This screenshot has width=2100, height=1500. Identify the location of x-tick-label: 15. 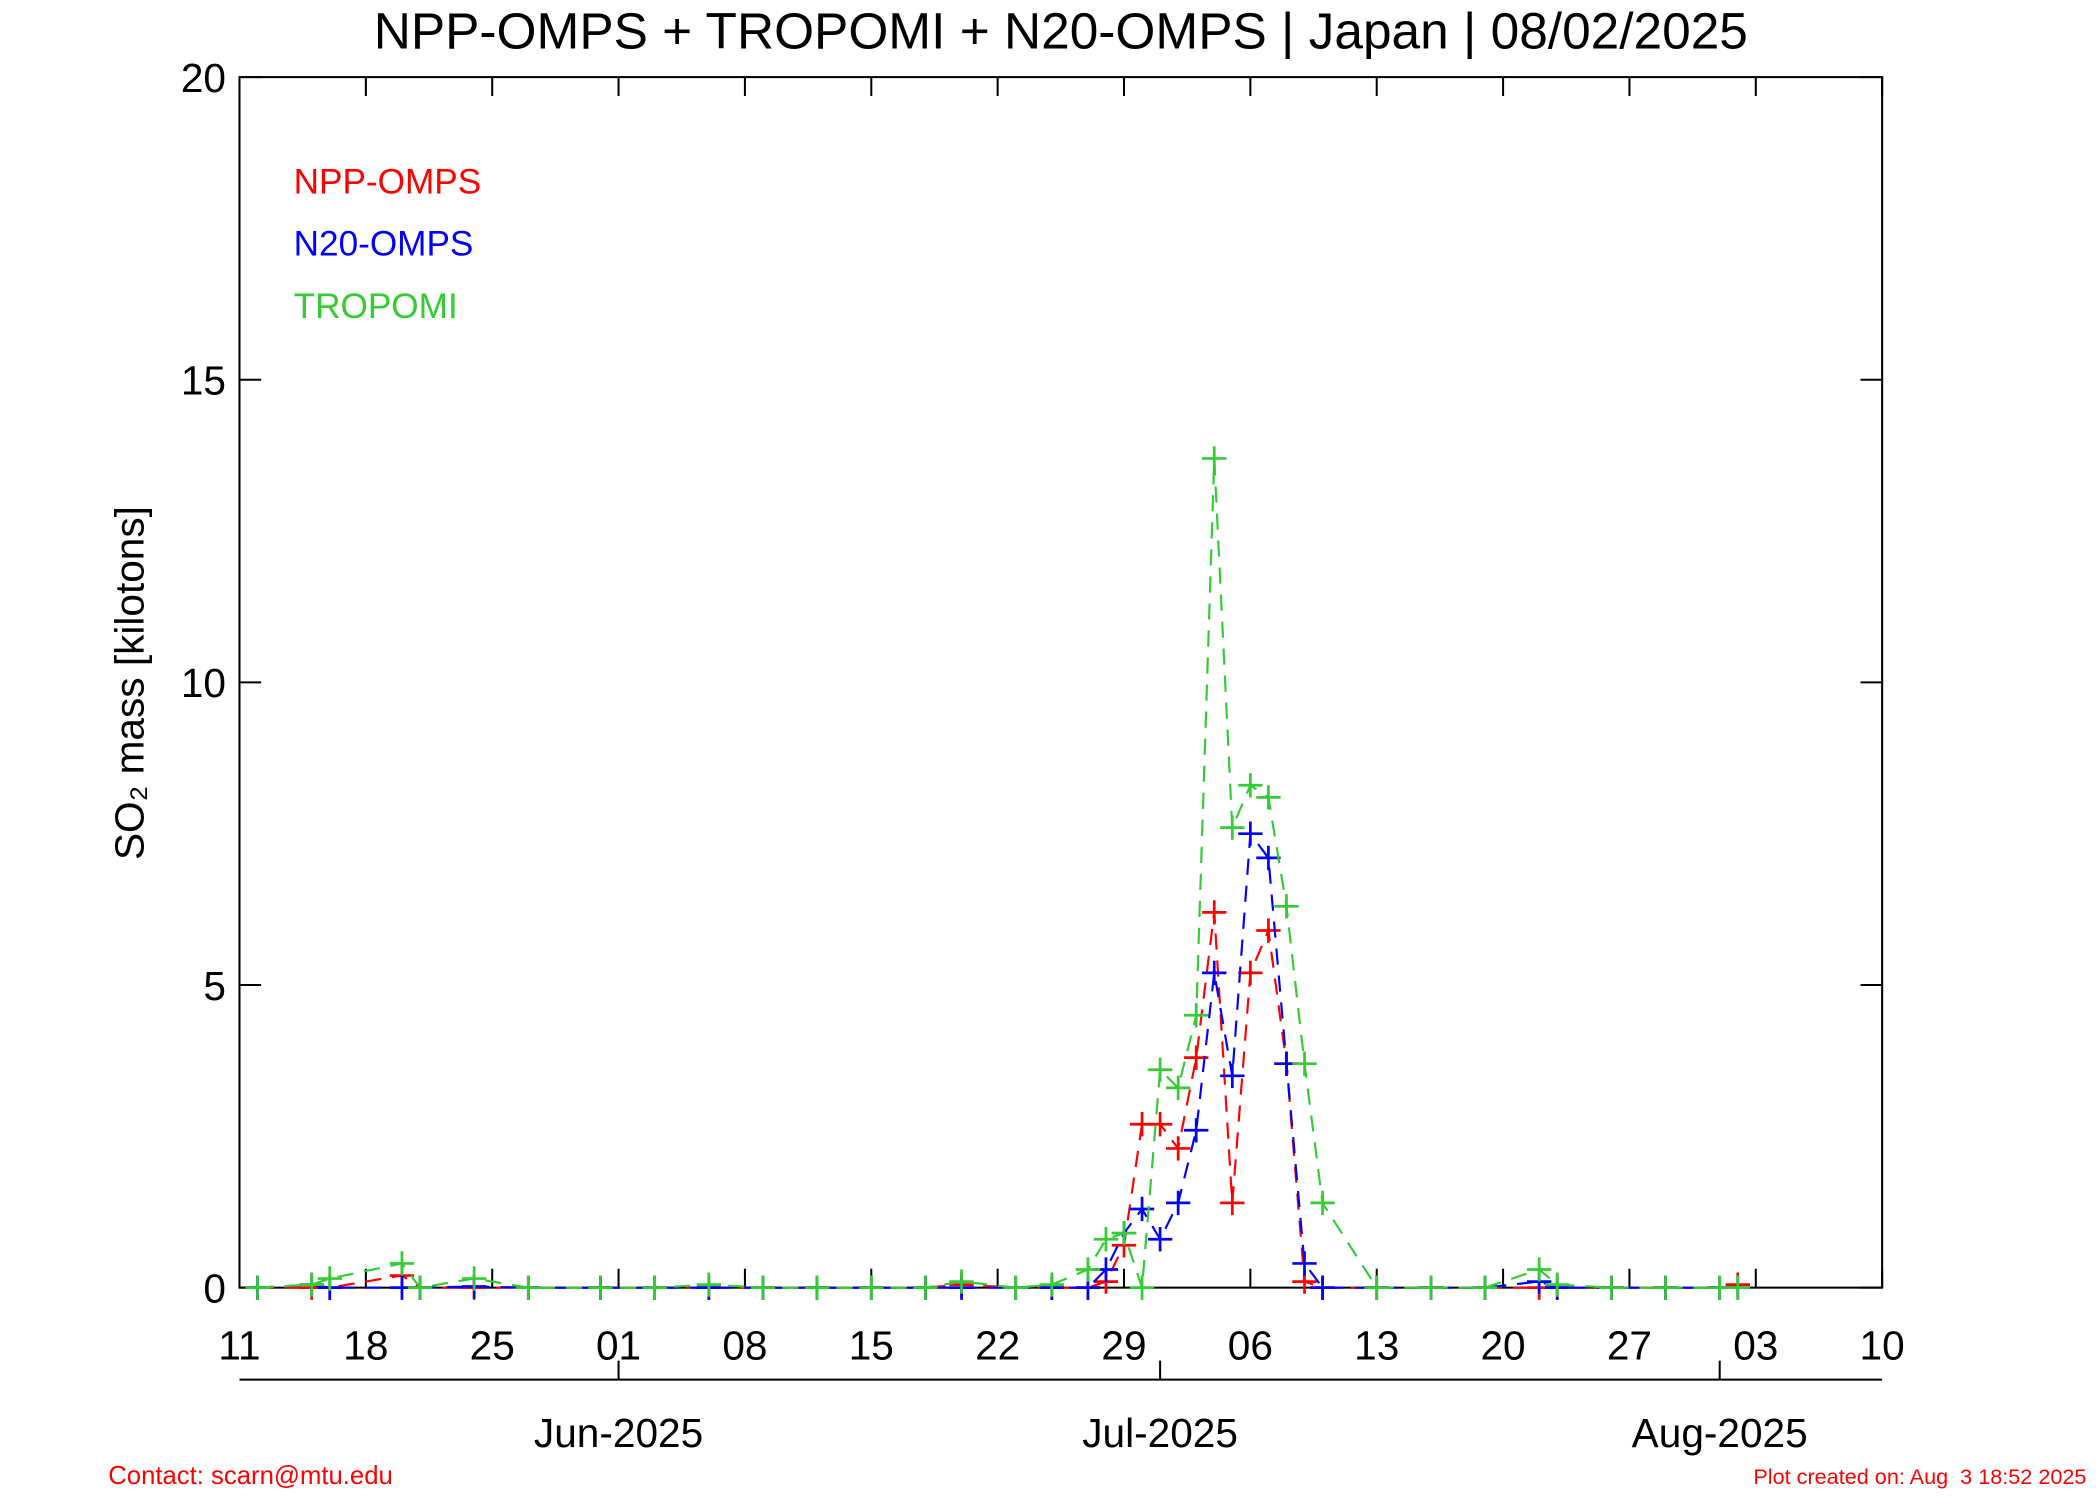
(871, 1345).